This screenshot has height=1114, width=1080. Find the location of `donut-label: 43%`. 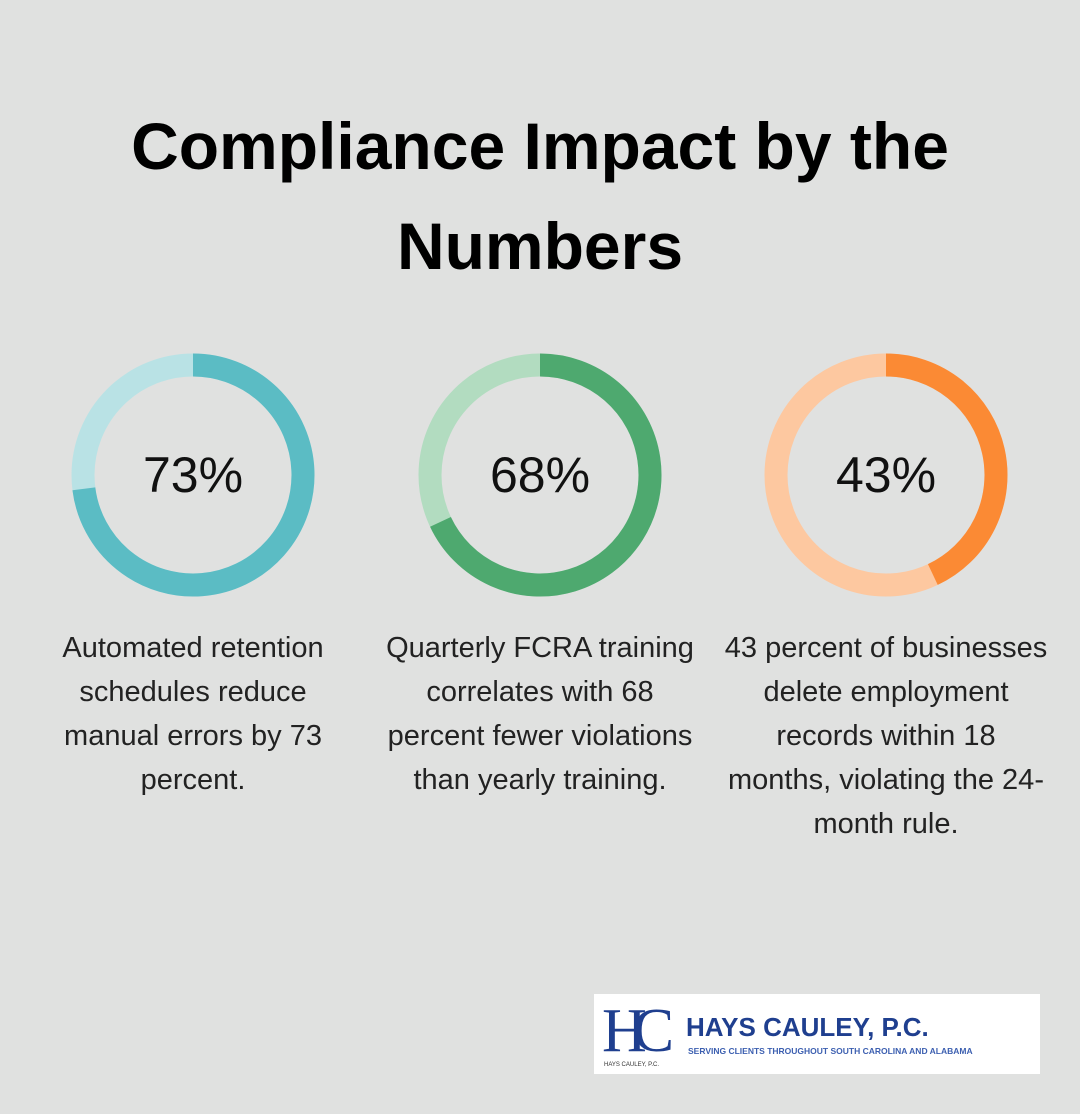

donut-label: 43% is located at coordinates (886, 475).